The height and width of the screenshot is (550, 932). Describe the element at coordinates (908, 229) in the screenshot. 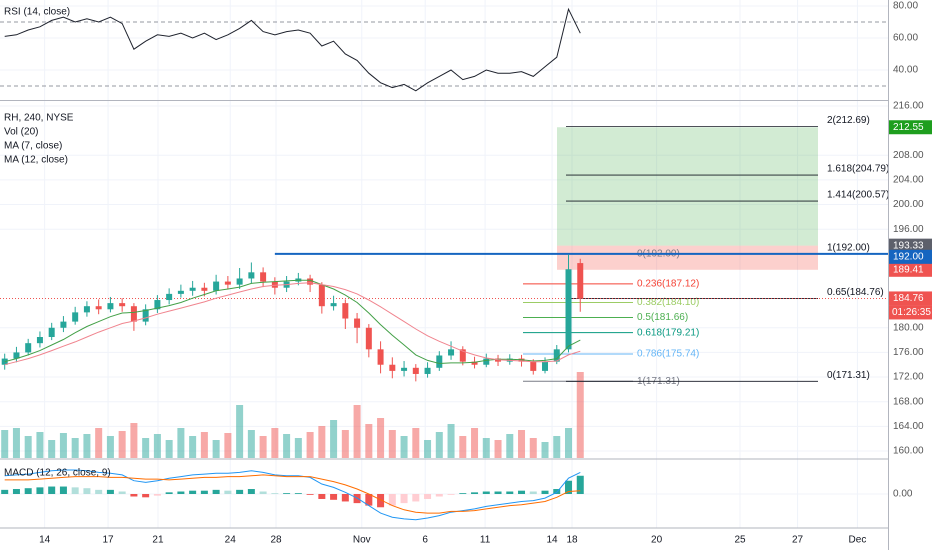

I see `y-tick-label: 196.00` at that location.